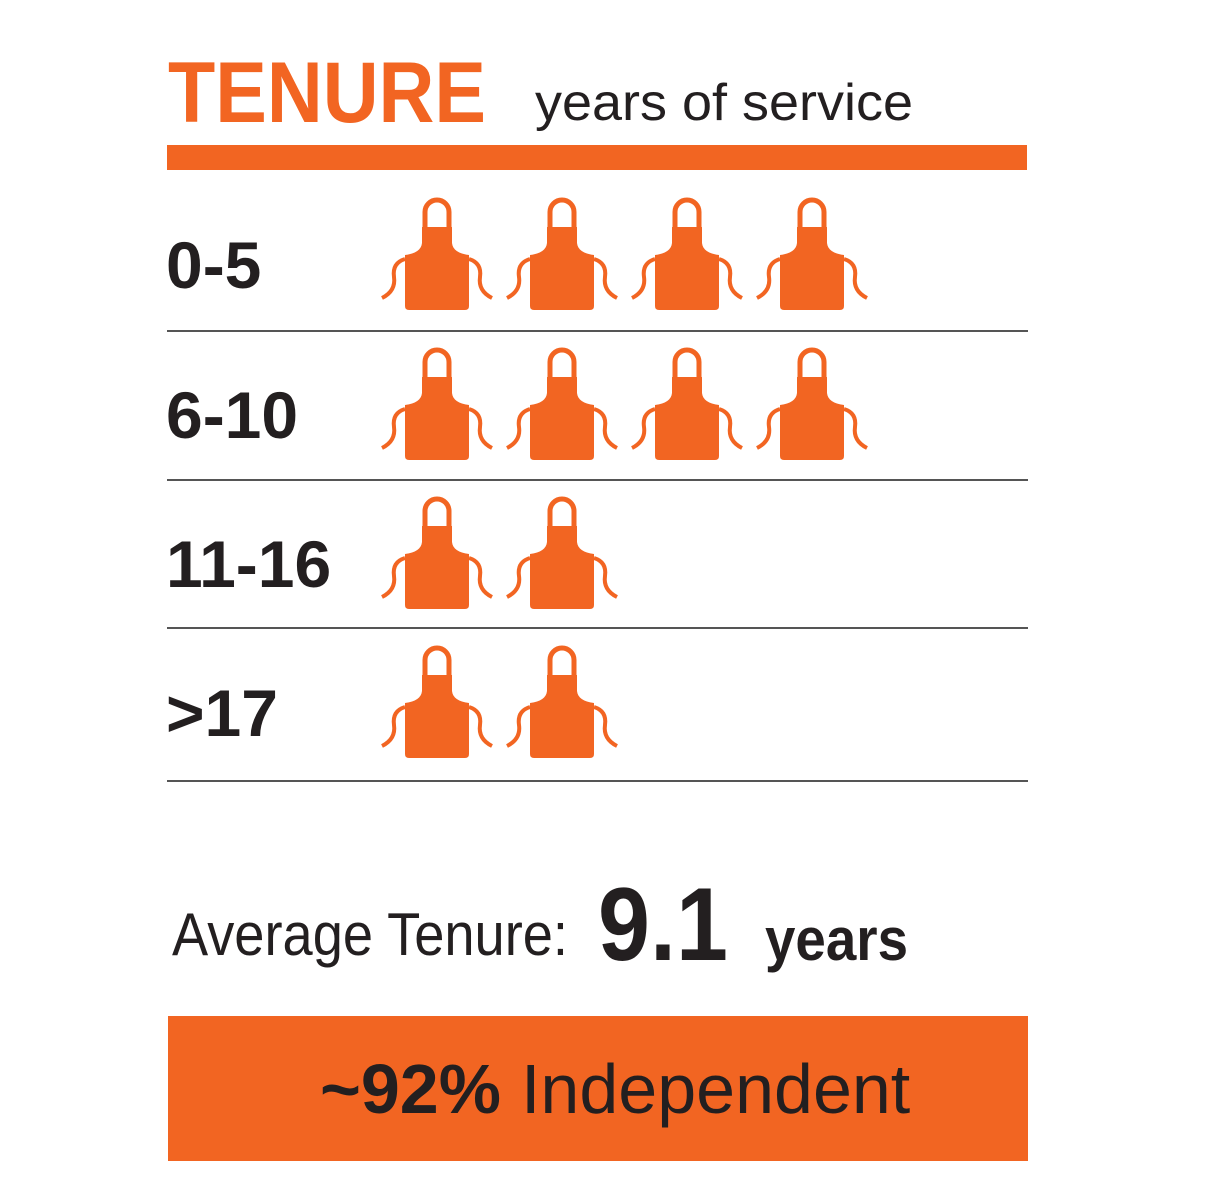 The height and width of the screenshot is (1199, 1222). What do you see at coordinates (597, 157) in the screenshot?
I see `title-rule` at bounding box center [597, 157].